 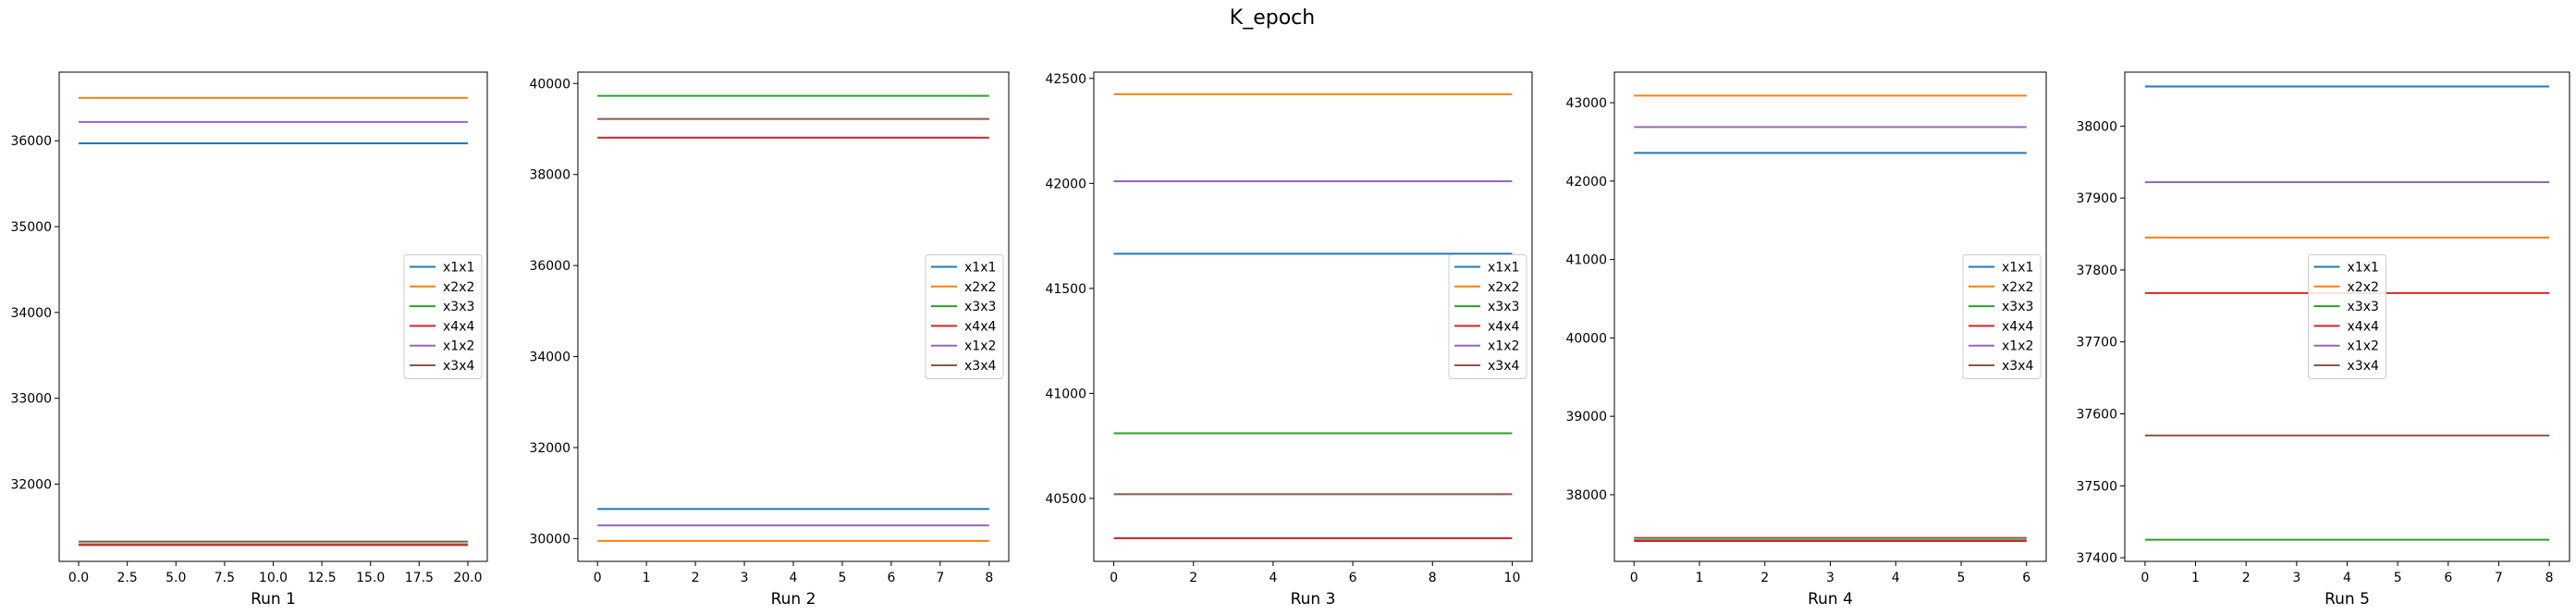 I want to click on y-tick-label: 37800, so click(x=2096, y=271).